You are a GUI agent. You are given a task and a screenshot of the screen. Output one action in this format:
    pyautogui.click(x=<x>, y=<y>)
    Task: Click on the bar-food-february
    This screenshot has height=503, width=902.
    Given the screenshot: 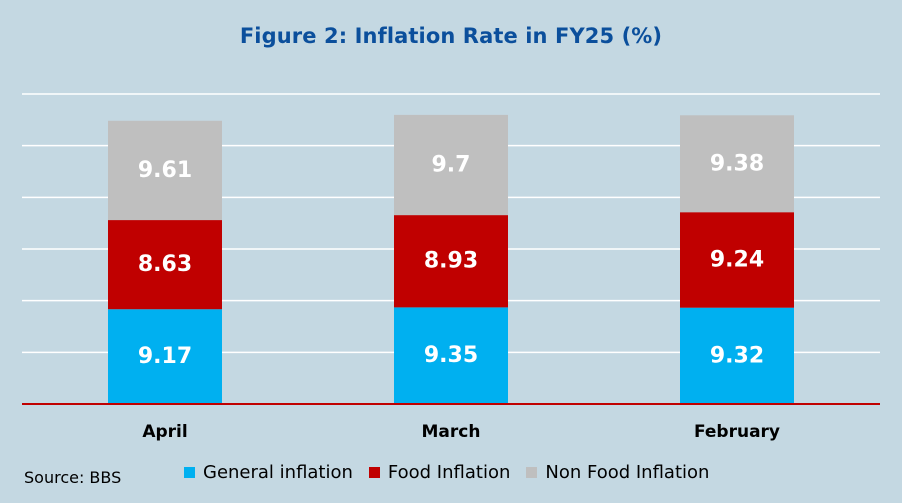 What is the action you would take?
    pyautogui.click(x=737, y=260)
    